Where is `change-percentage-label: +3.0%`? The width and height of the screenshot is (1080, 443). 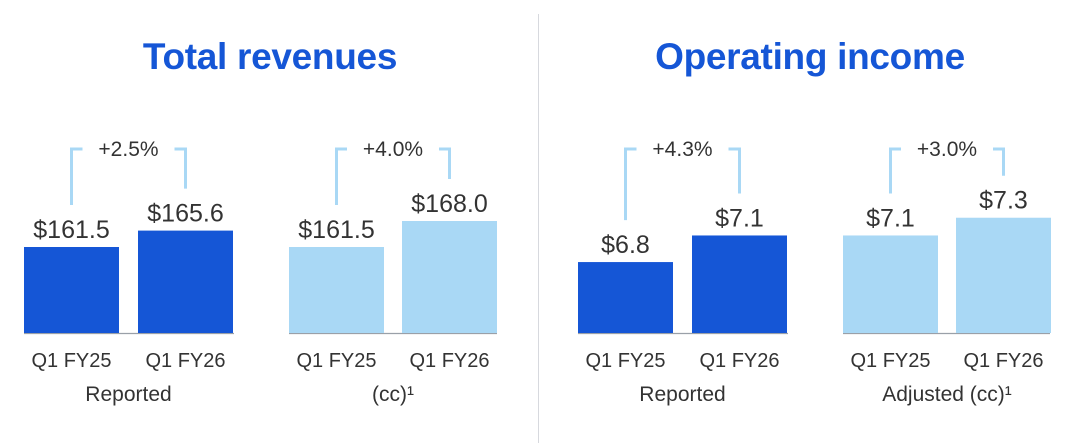
change-percentage-label: +3.0% is located at coordinates (947, 149).